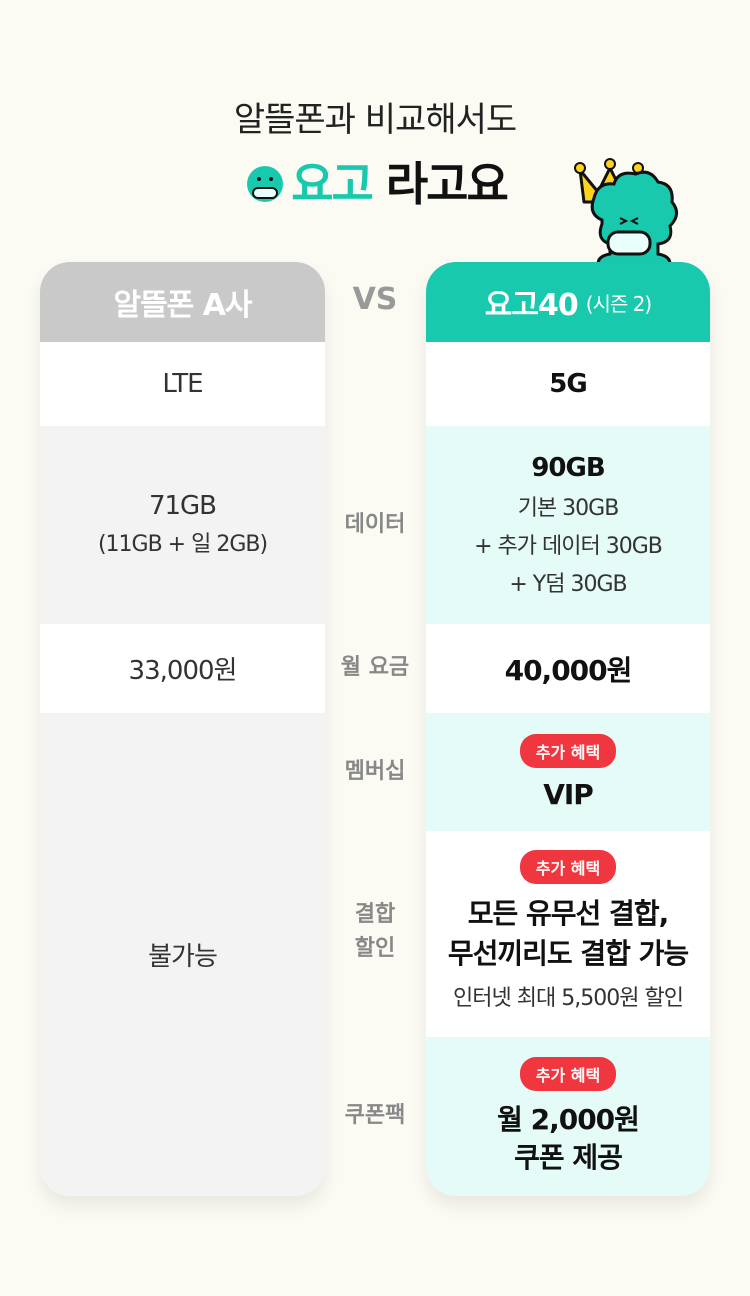 This screenshot has height=1296, width=750. I want to click on column-b-bundle-line: 무선끼리도 결합 가능, so click(568, 953).